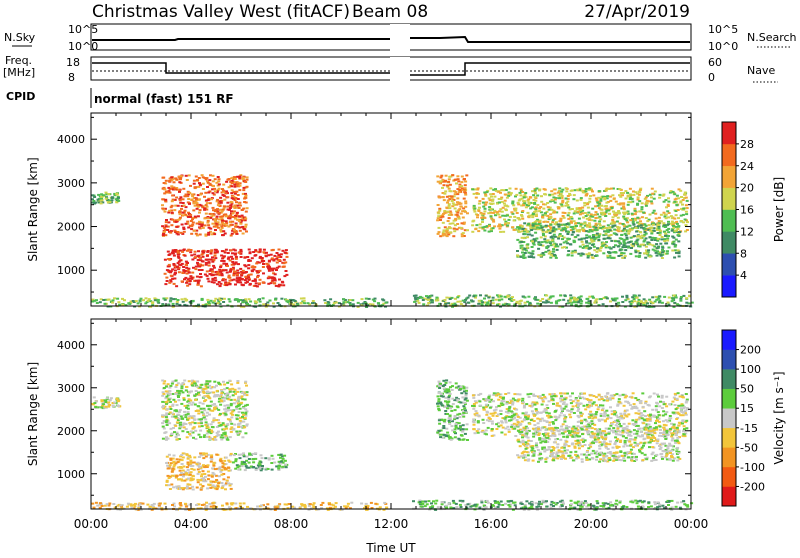 Image resolution: width=800 pixels, height=558 pixels. What do you see at coordinates (637, 12) in the screenshot?
I see `date-label: 27/Apr/2019` at bounding box center [637, 12].